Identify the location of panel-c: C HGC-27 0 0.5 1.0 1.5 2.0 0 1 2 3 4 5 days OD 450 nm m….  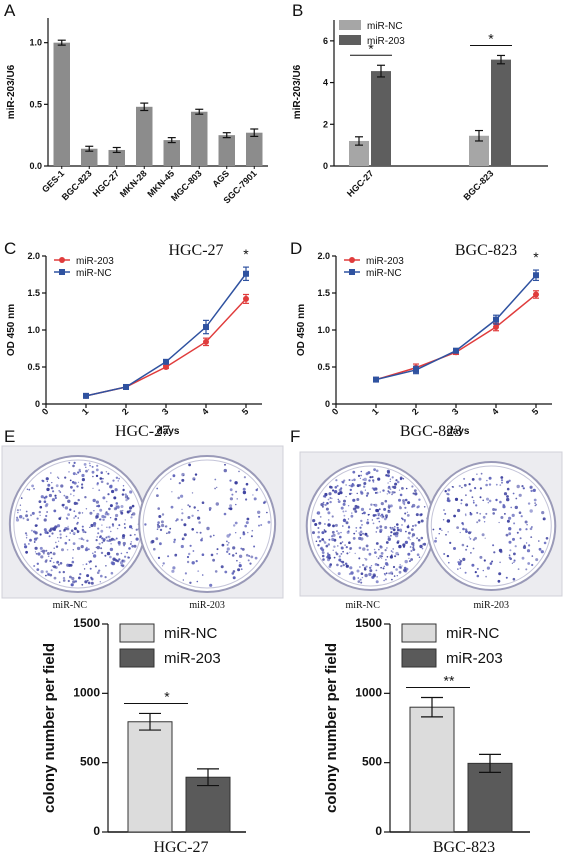
(133, 338).